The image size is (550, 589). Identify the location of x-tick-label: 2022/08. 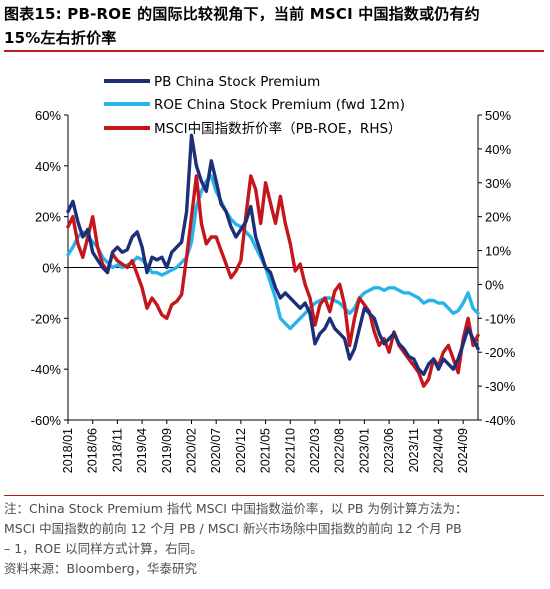
(340, 450).